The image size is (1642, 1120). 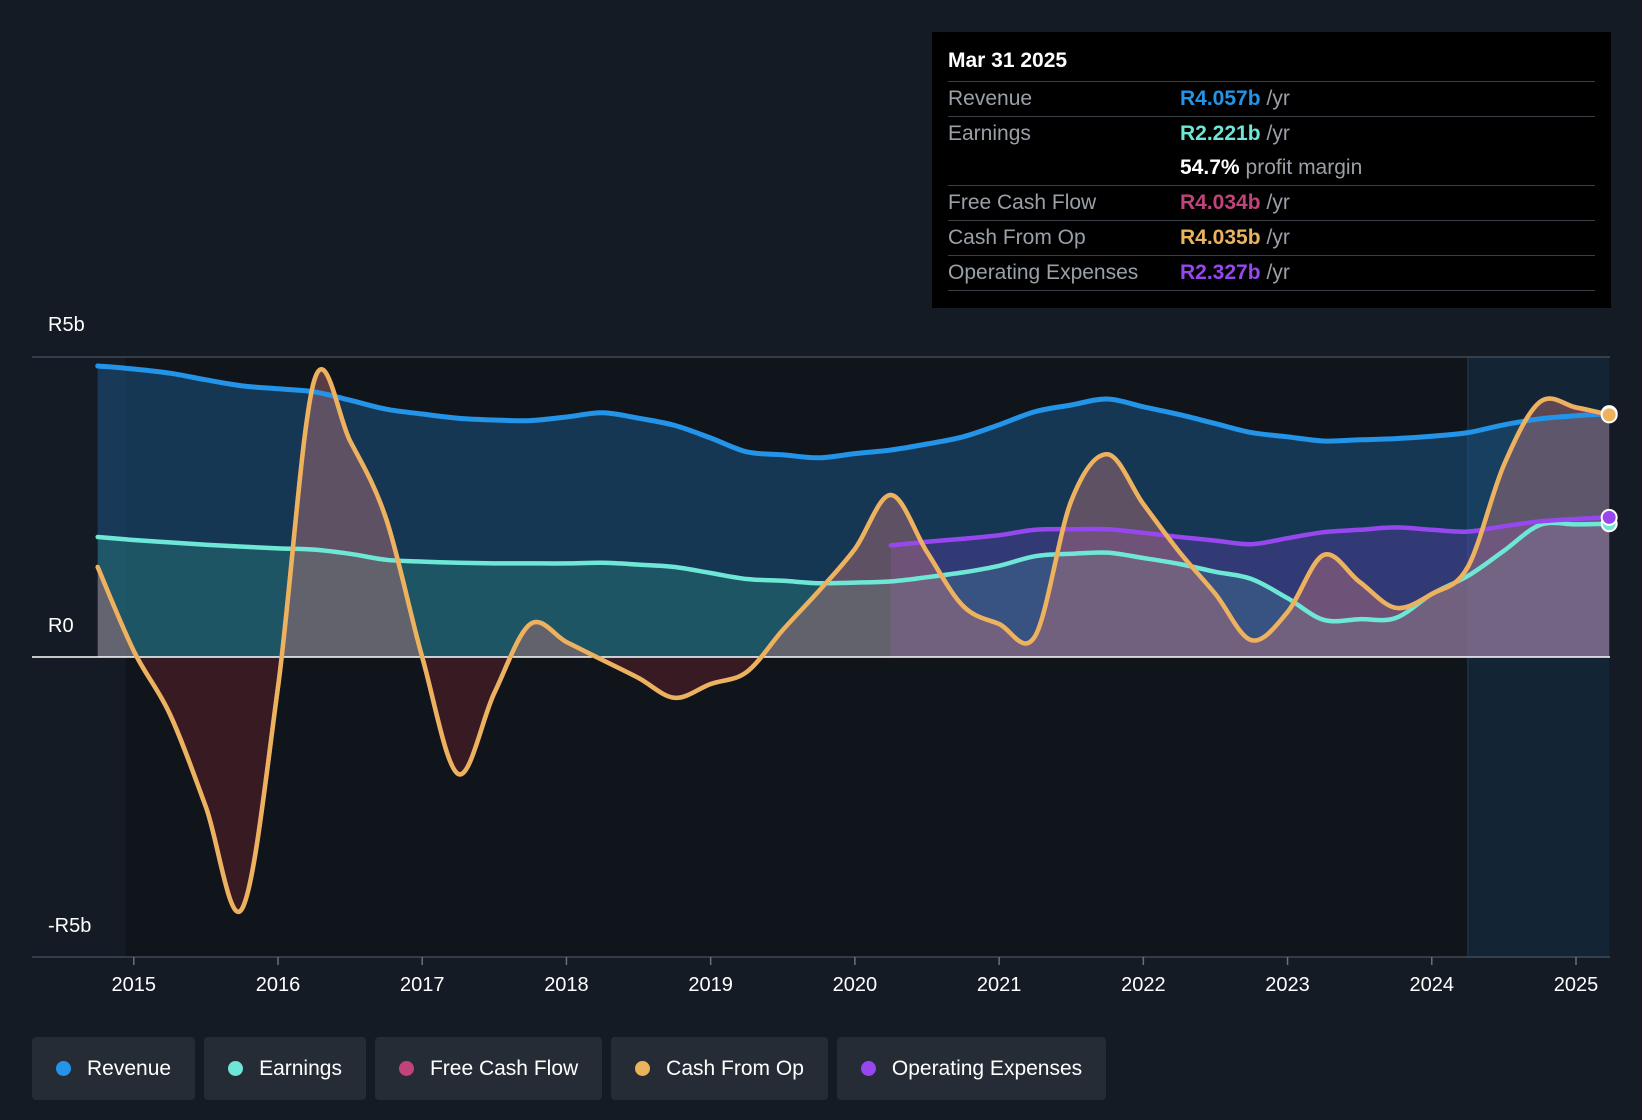 I want to click on tooltip-value-revenue: R4.057b, so click(x=1220, y=98).